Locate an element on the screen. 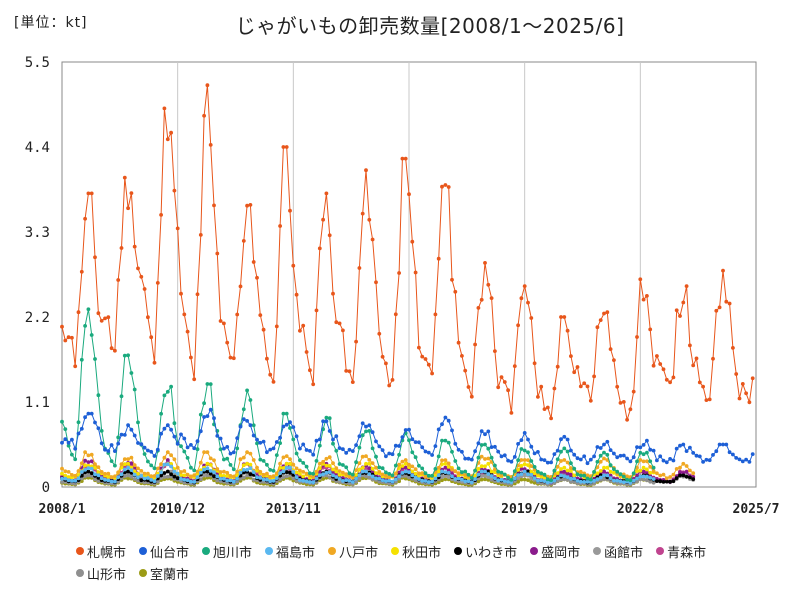 This screenshot has height=600, width=800. legend-label: 札幌市 is located at coordinates (107, 553).